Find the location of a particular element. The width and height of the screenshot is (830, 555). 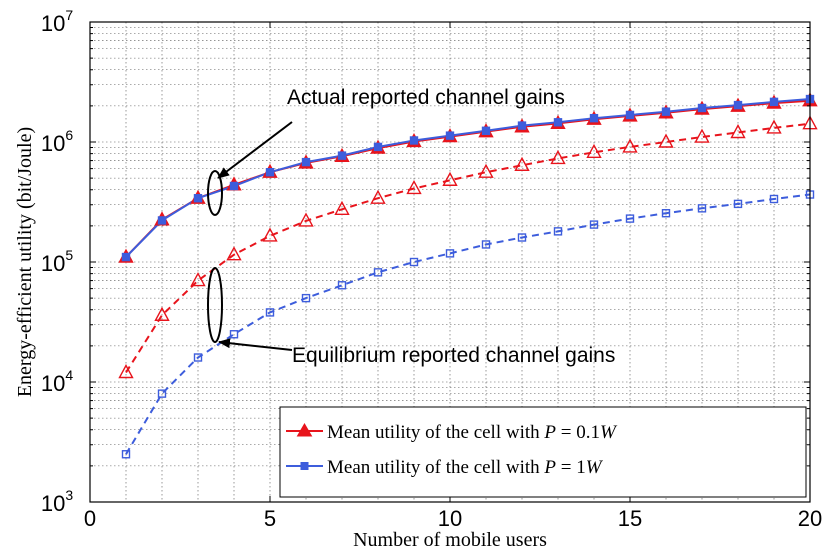

annotation-actual-ellipse is located at coordinates (215, 193).